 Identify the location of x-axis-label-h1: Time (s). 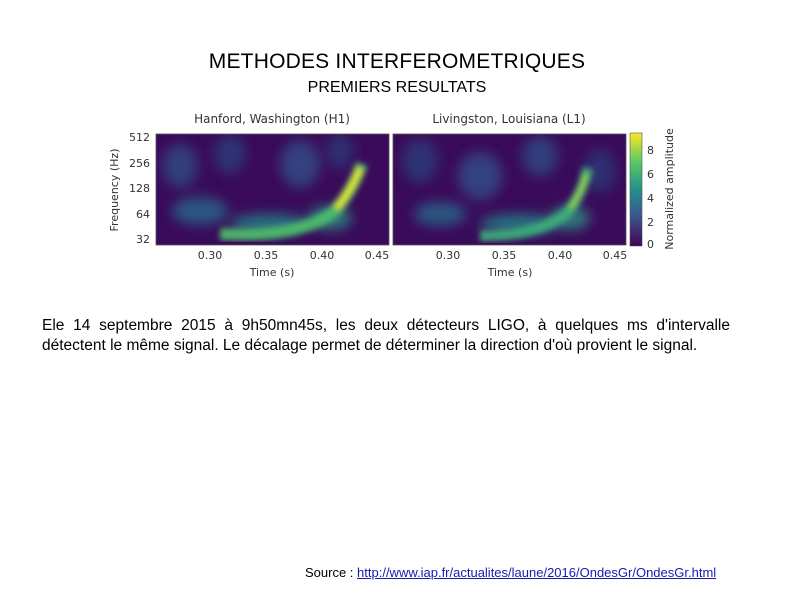
(272, 272).